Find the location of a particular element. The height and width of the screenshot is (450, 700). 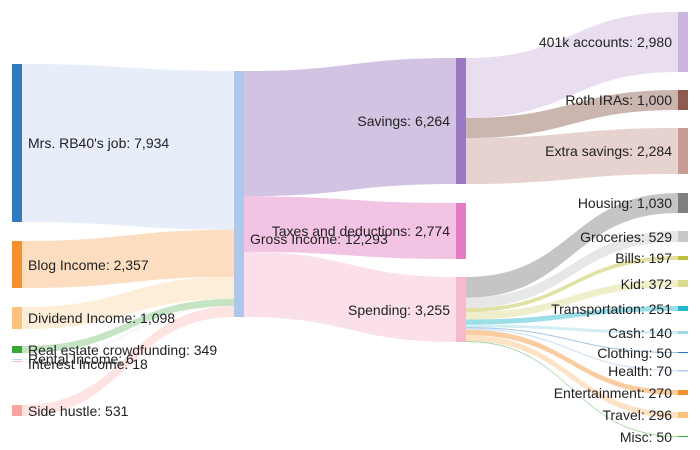

node-label-sav: Savings: 6,264 is located at coordinates (403, 121).